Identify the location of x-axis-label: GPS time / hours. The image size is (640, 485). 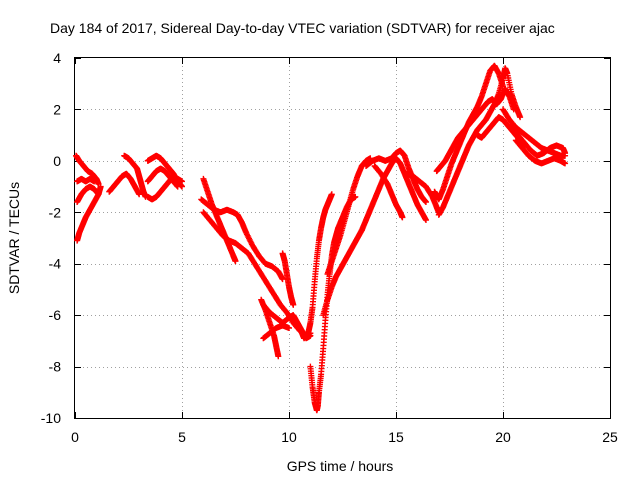
(340, 466).